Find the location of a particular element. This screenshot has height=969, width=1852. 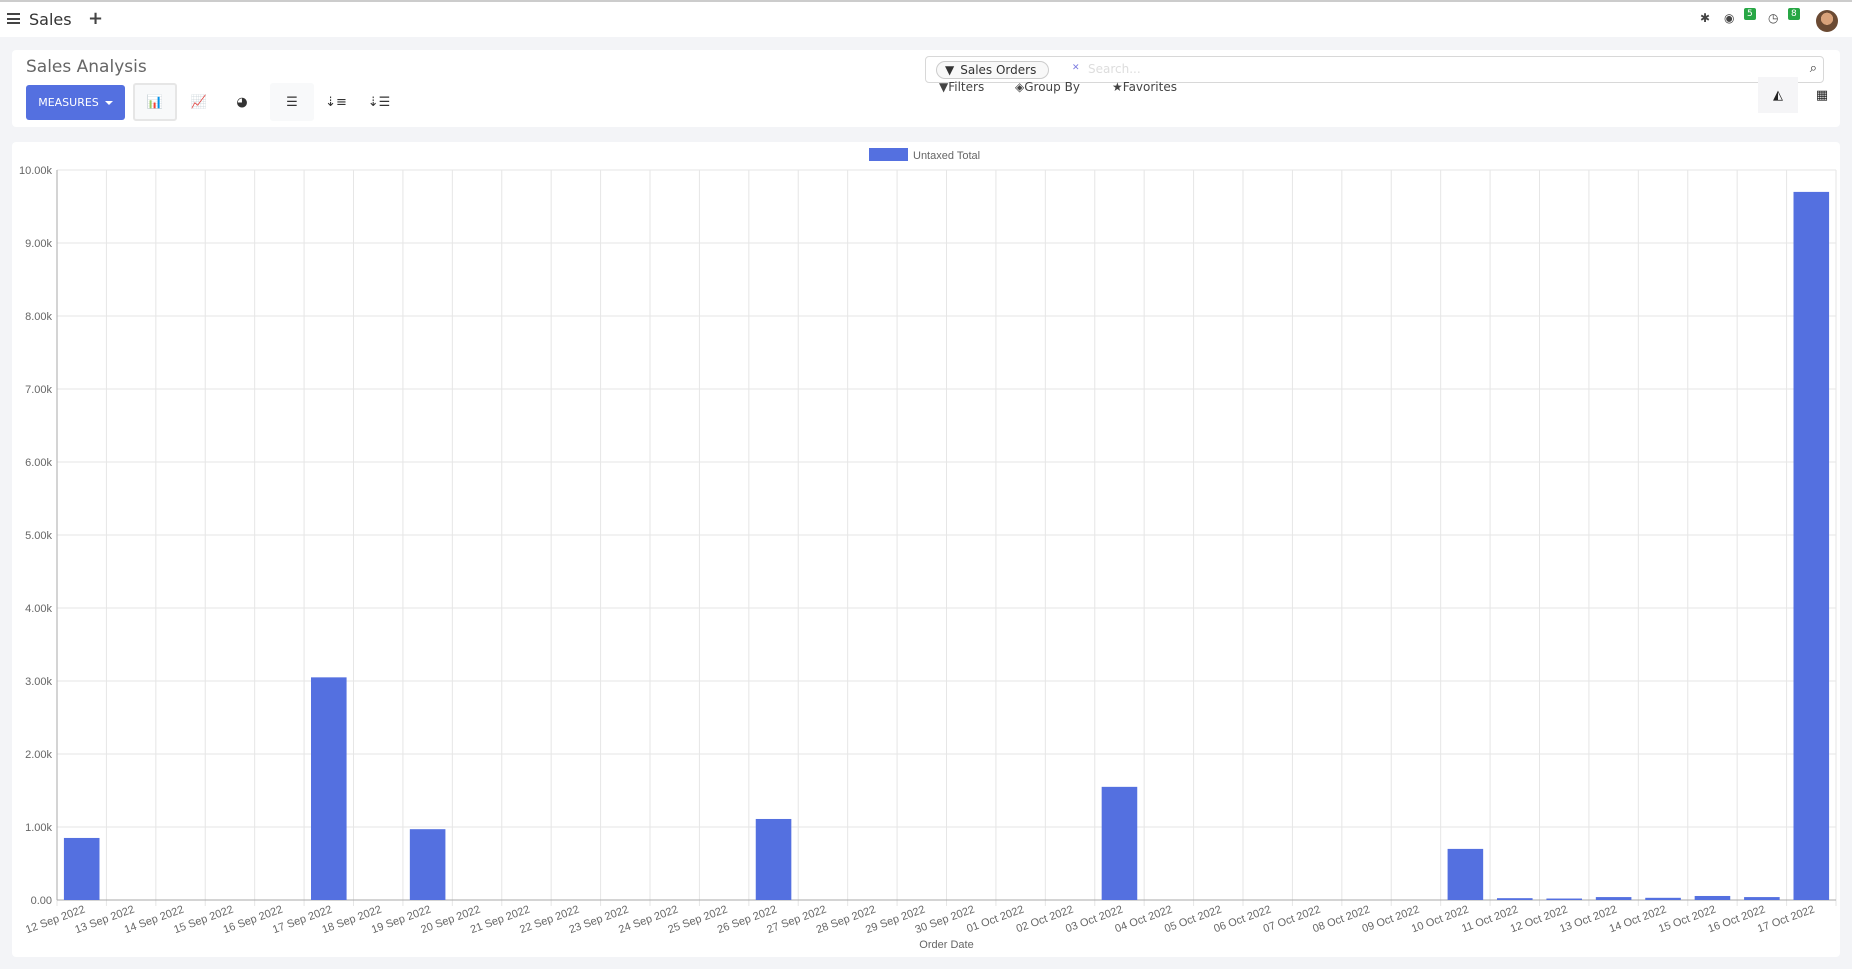

bar-chart-icon: 📊 is located at coordinates (155, 102).